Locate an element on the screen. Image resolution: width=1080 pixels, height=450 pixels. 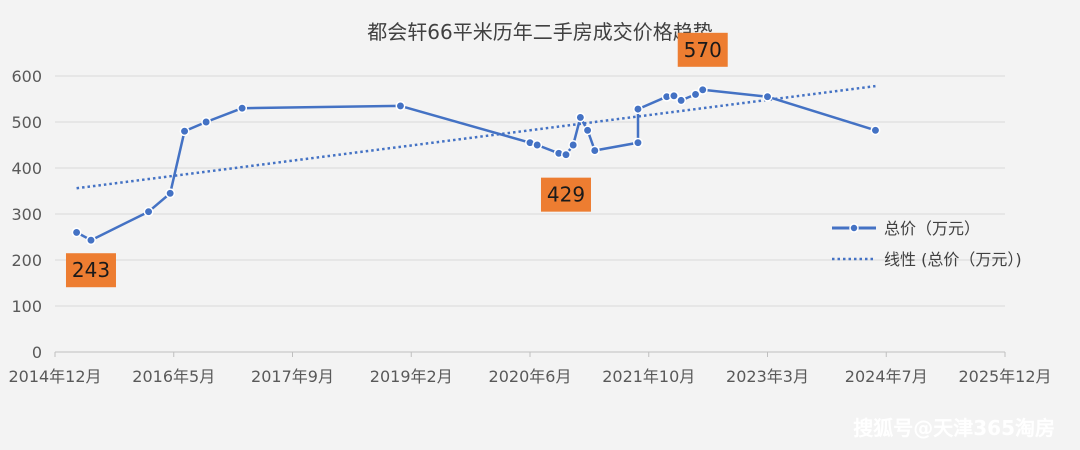
y-tick-label: 0 is located at coordinates (37, 352).